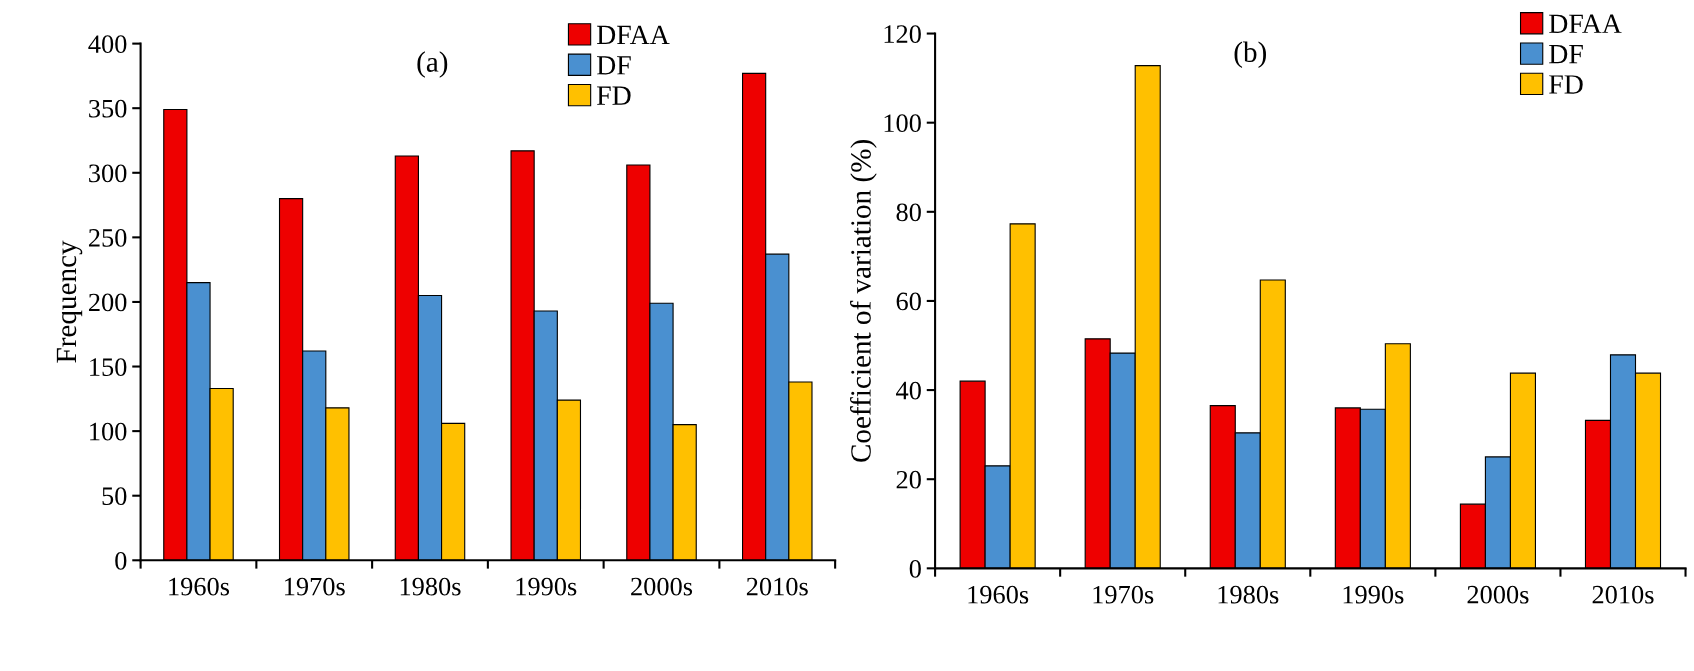 The width and height of the screenshot is (1694, 671). I want to click on y-tick-label: 150, so click(108, 367).